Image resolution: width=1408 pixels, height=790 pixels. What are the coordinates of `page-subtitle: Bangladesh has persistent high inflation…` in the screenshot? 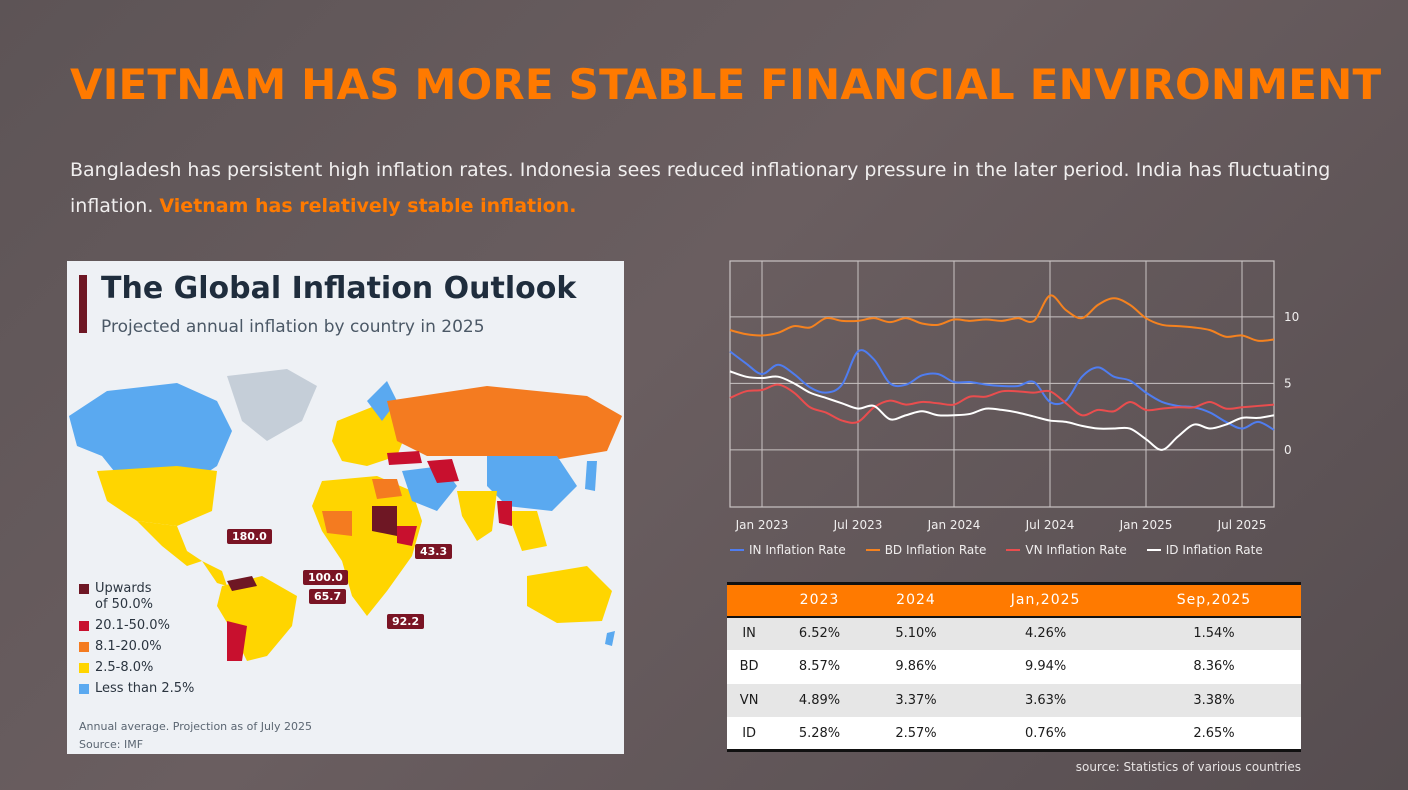 It's located at (710, 188).